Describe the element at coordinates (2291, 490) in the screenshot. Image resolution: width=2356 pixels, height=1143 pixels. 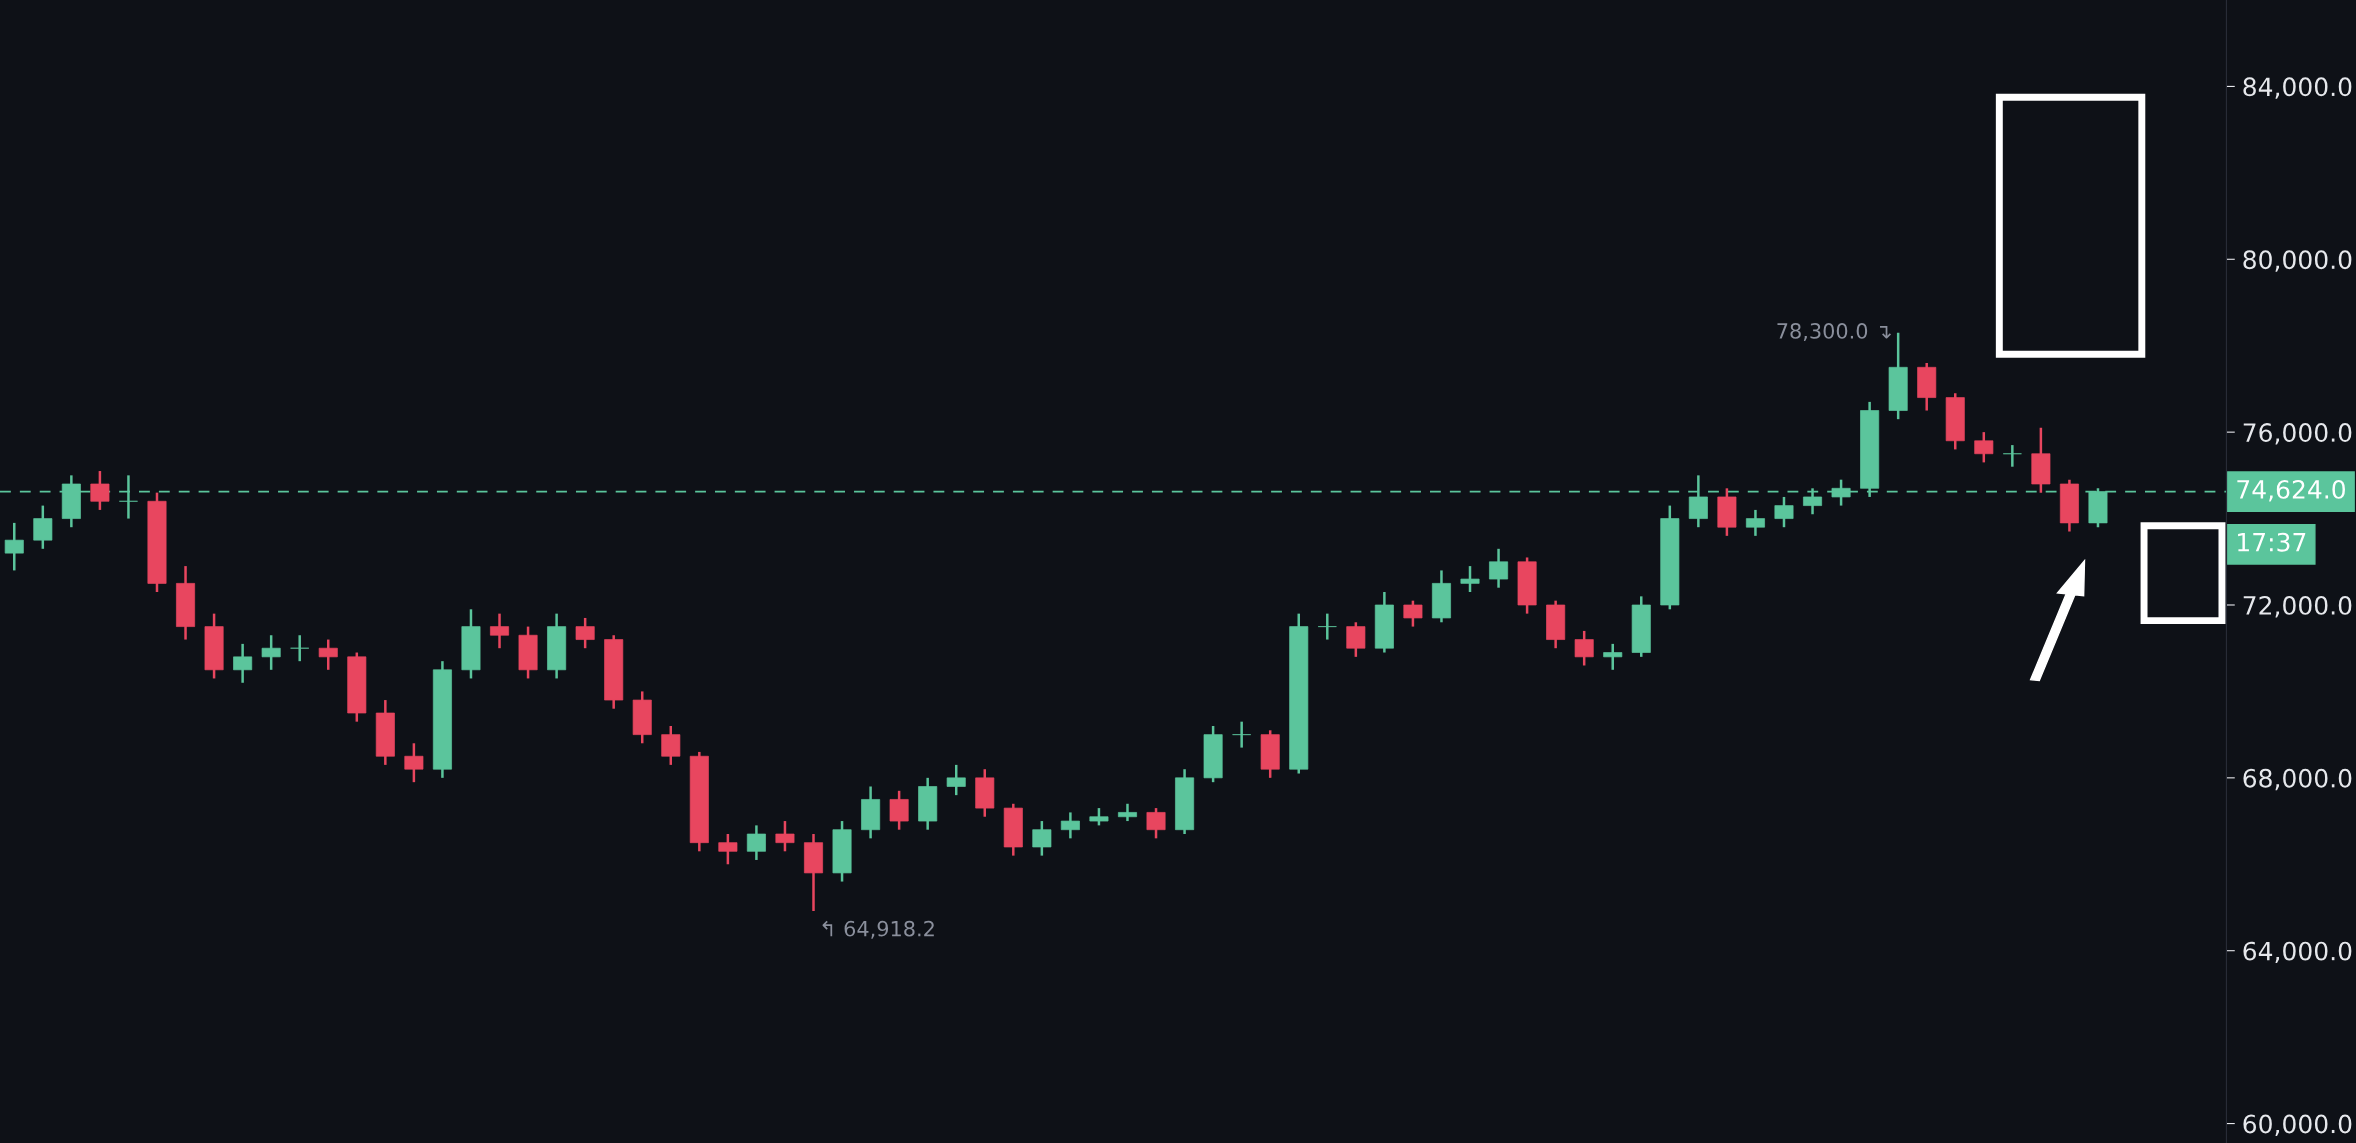
I see `ref-line-label: 74,624.0` at that location.